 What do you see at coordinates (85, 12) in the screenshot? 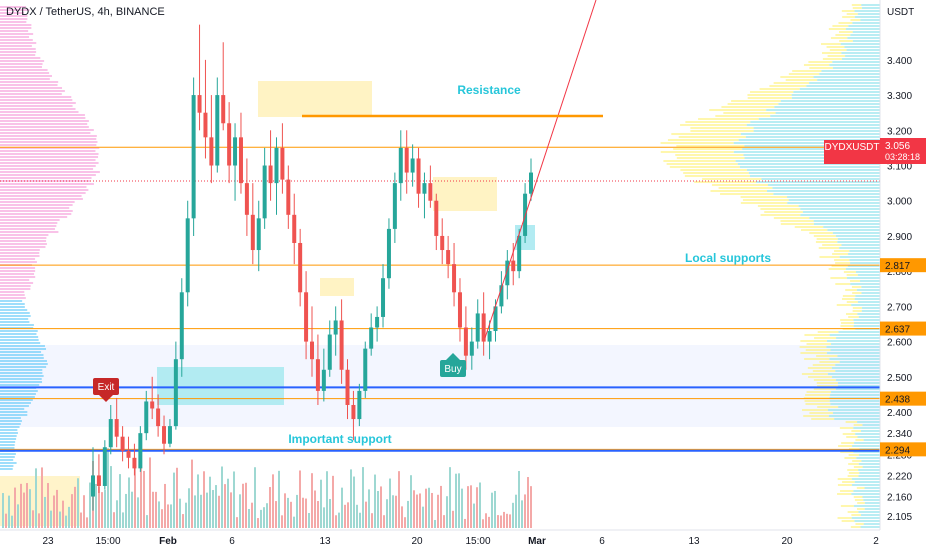
I see `symbol-title: DYDX / TetherUS, 4h, BINANCE` at bounding box center [85, 12].